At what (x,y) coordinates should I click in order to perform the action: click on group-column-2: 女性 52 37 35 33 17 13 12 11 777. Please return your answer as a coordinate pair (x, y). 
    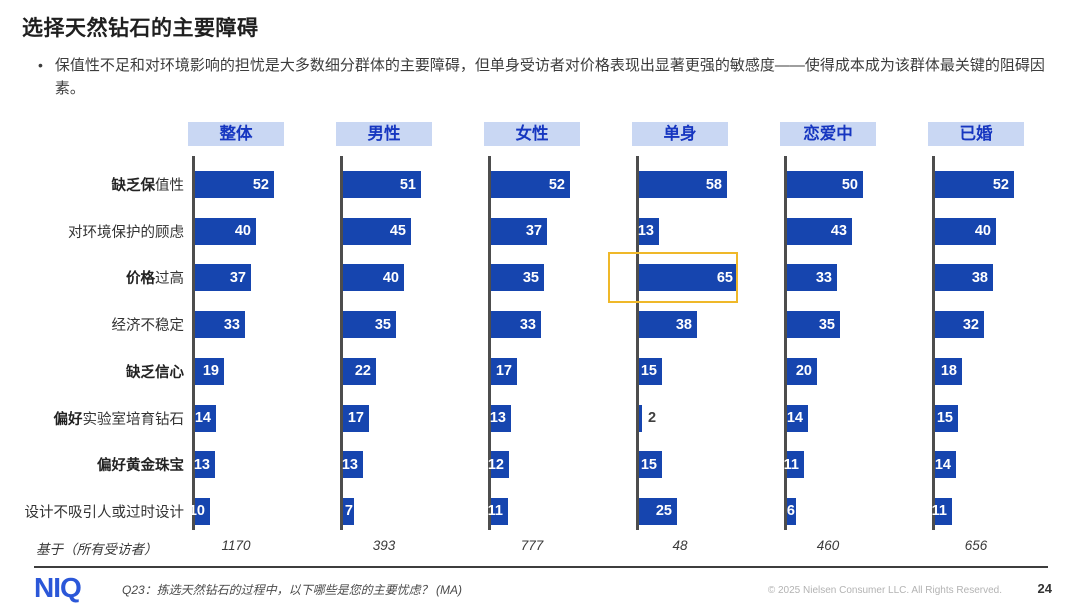
    Looking at the image, I should click on (560, 340).